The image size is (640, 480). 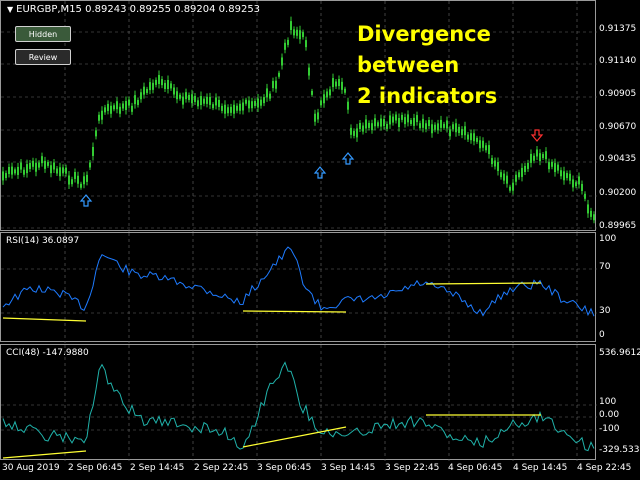 I want to click on time-tick: 4 Sep 14:45, so click(x=540, y=468).